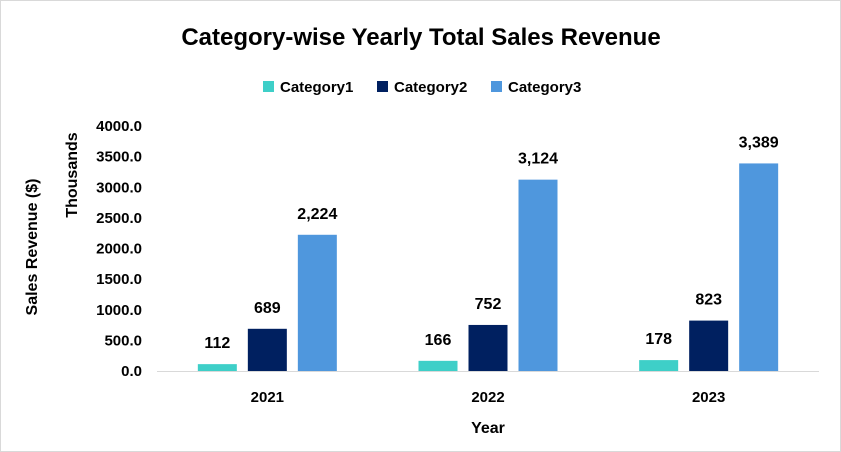  What do you see at coordinates (659, 365) in the screenshot?
I see `bar-category1-2023` at bounding box center [659, 365].